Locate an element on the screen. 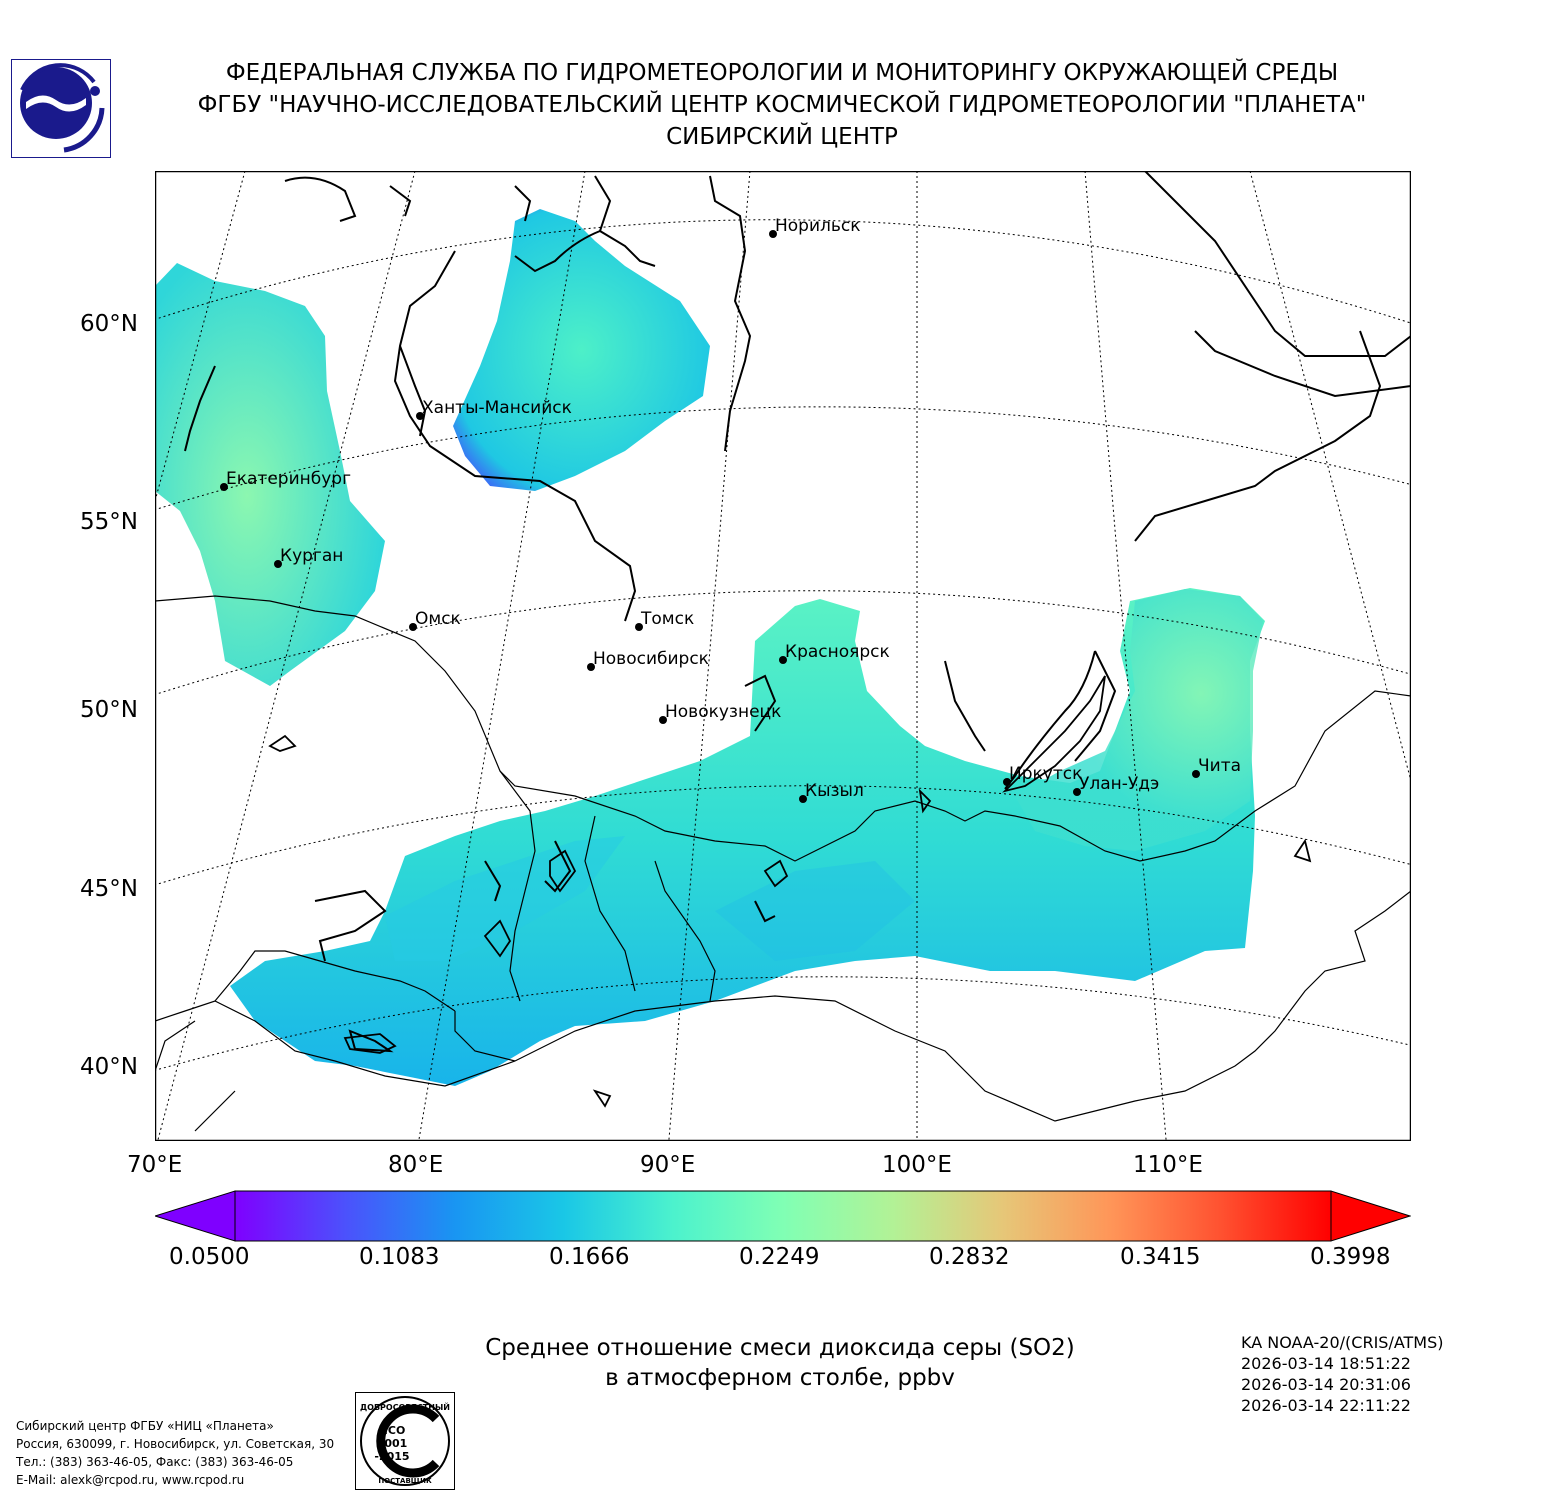 The image size is (1550, 1500). colorbar is located at coordinates (783, 1216).